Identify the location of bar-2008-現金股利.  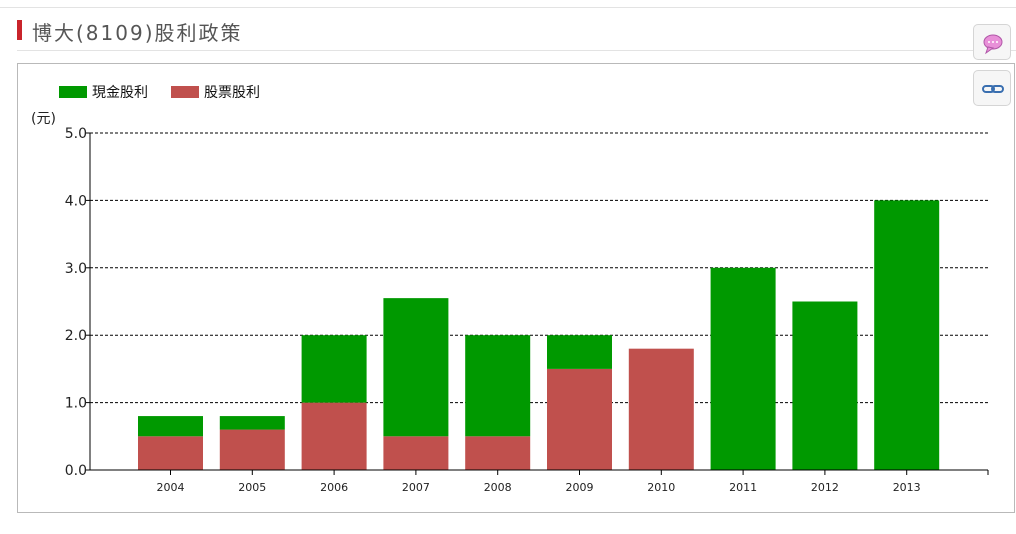
(498, 386).